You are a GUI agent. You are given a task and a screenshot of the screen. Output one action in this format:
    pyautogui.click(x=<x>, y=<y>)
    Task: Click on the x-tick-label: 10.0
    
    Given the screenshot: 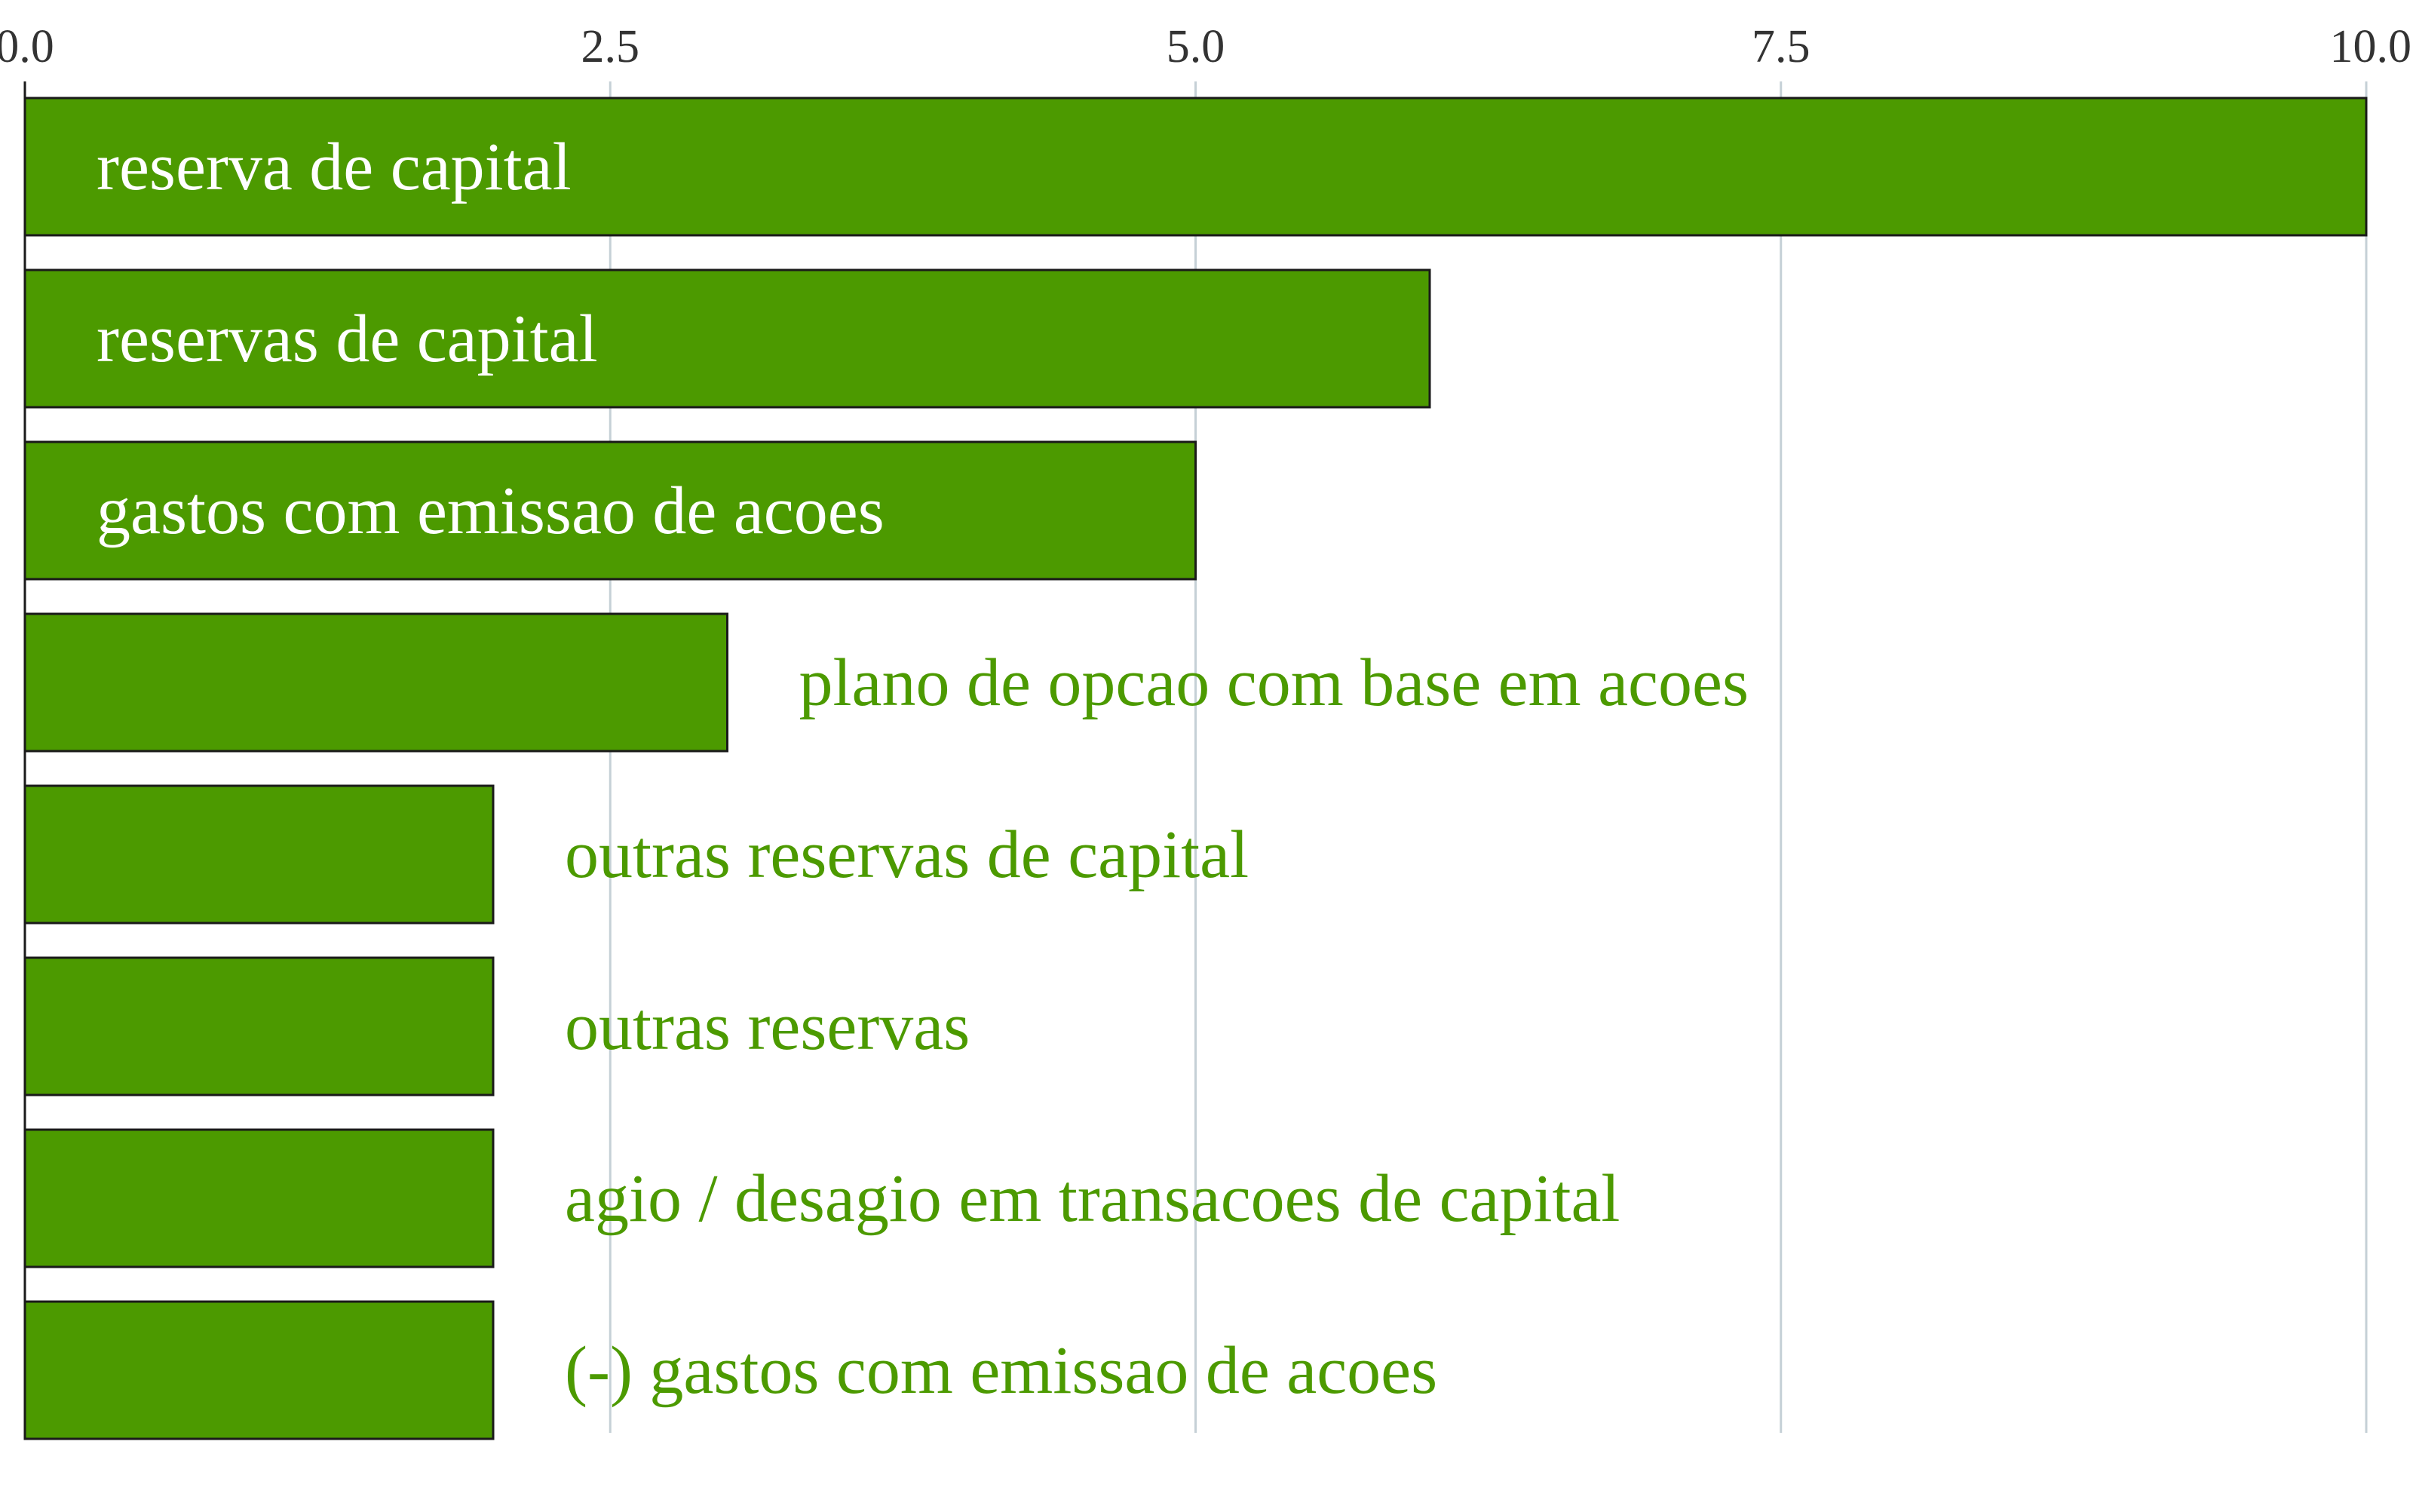 What is the action you would take?
    pyautogui.click(x=2371, y=46)
    